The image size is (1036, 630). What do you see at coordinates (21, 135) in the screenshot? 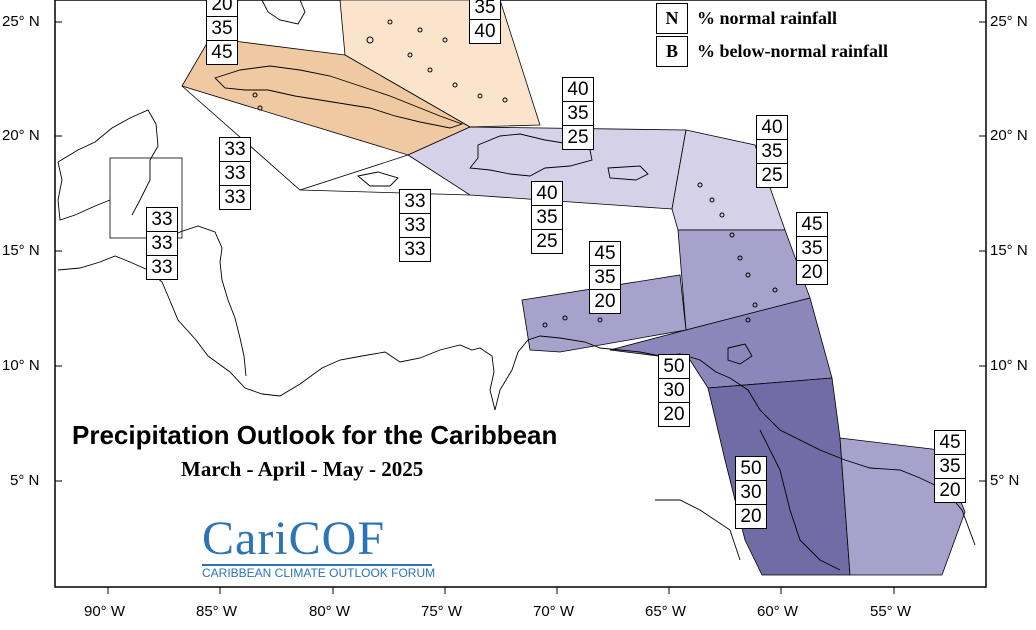
I see `lat-label-left-20: 20° N` at bounding box center [21, 135].